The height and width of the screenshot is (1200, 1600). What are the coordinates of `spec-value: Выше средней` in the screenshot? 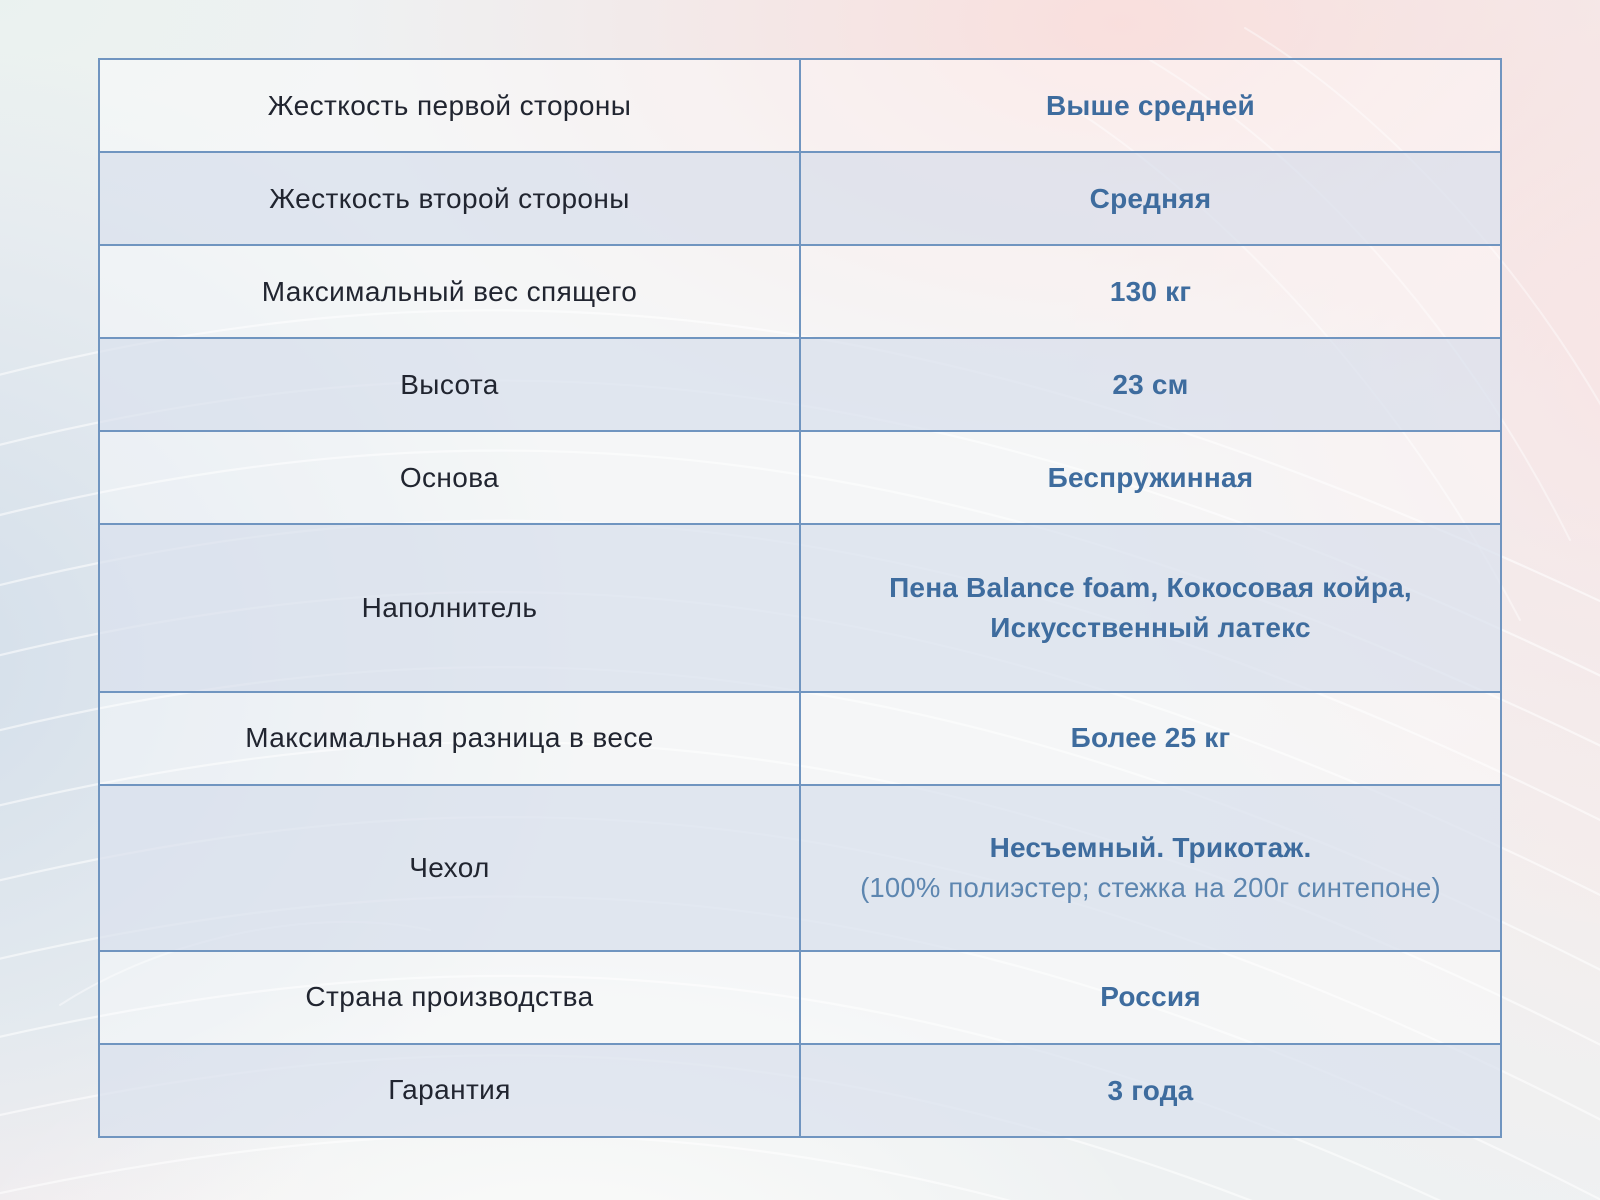 It's located at (1150, 105).